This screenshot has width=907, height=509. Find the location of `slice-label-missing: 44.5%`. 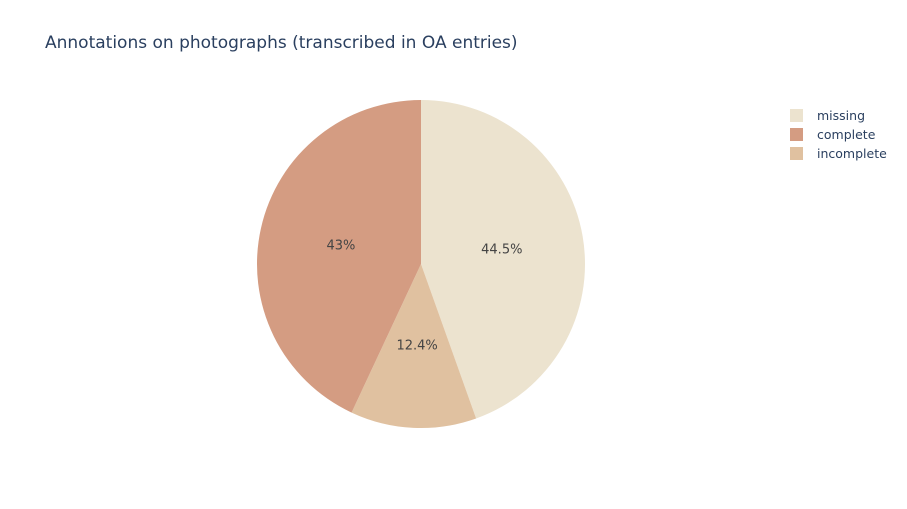

slice-label-missing: 44.5% is located at coordinates (501, 250).